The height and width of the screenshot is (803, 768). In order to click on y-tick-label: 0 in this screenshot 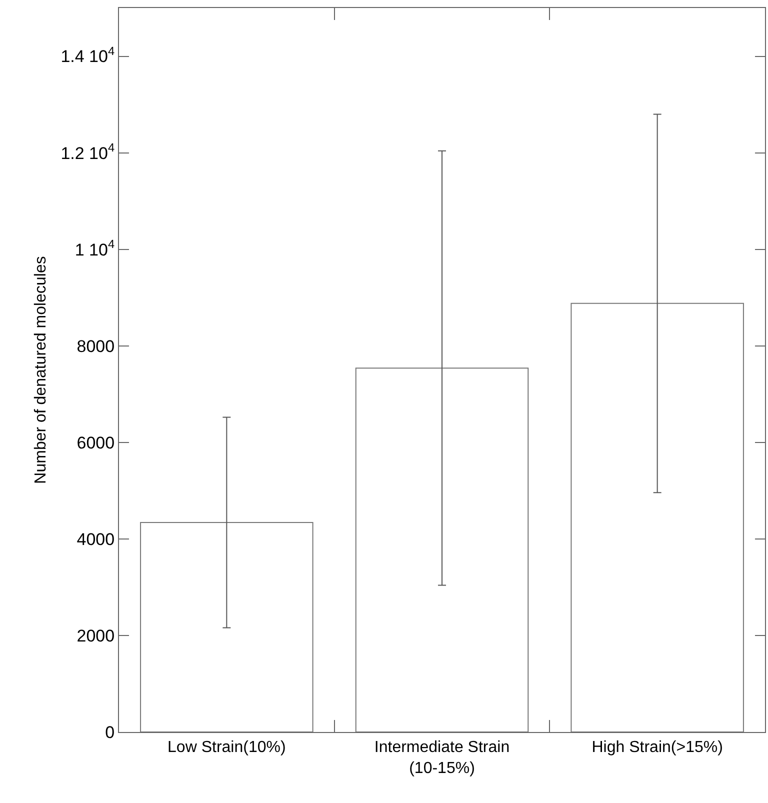, I will do `click(110, 732)`.